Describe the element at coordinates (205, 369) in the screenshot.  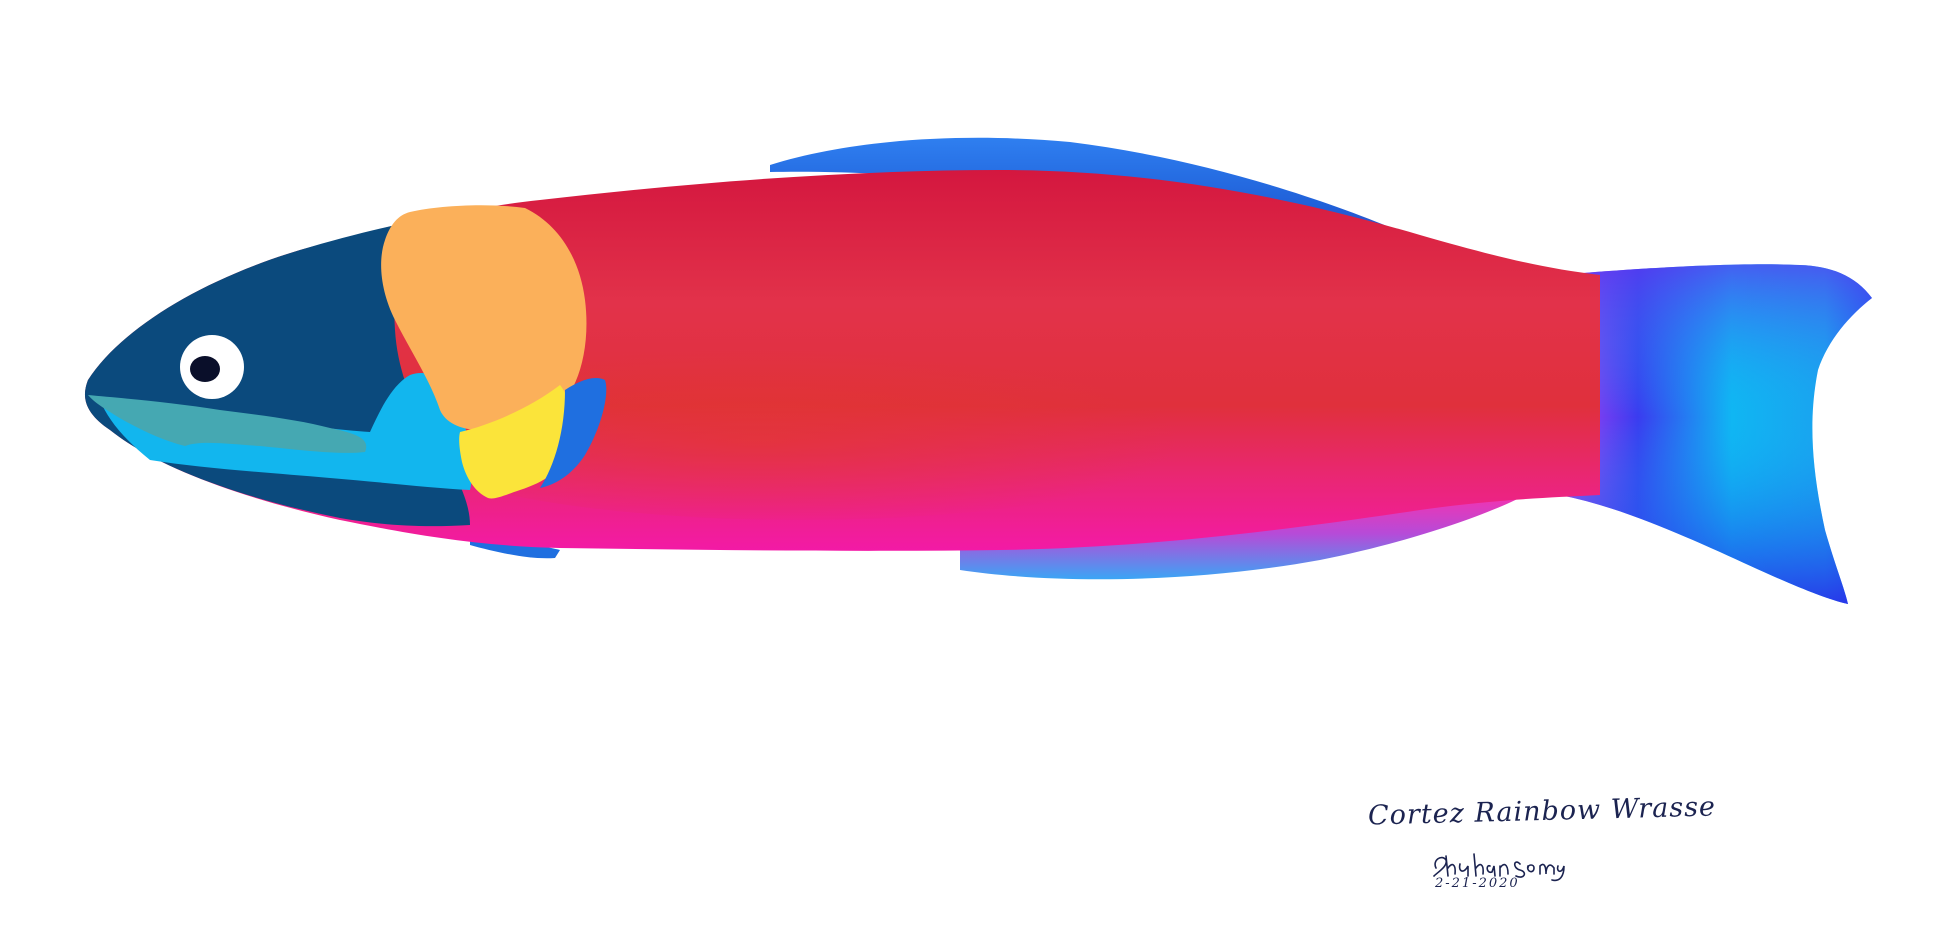
I see `eye-pupil` at that location.